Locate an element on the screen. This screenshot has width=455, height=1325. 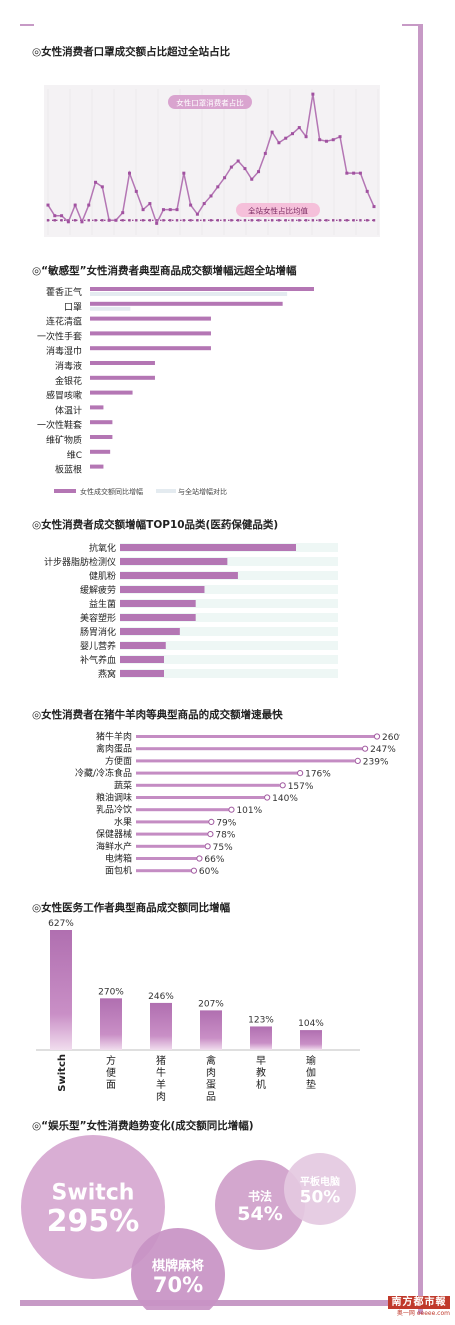
section-title-entertain: ◎“娱乐型”女性消费趋势变化(成交额同比增幅) is located at coordinates (143, 1126).